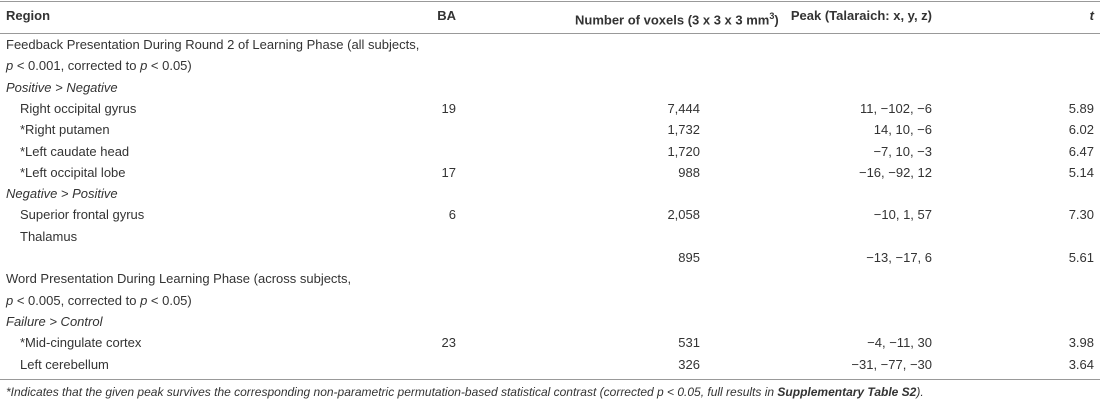 The height and width of the screenshot is (401, 1100). What do you see at coordinates (683, 108) in the screenshot?
I see `voxels-cell: 7,444` at bounding box center [683, 108].